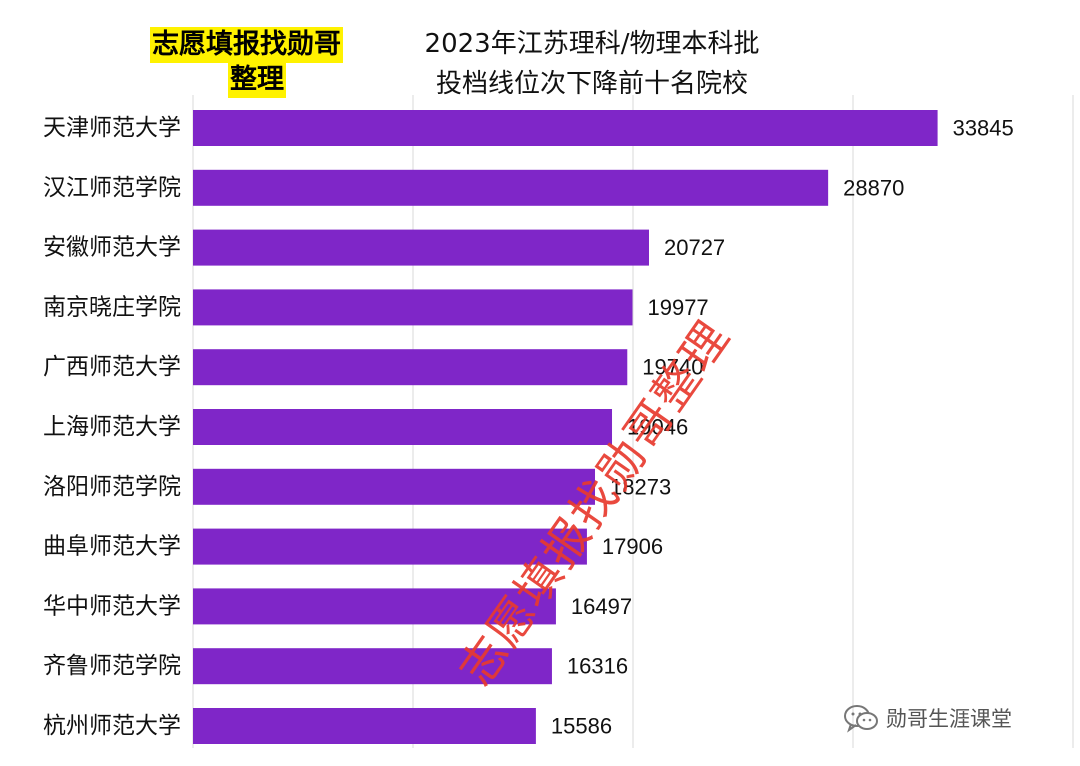  Describe the element at coordinates (112, 367) in the screenshot. I see `category-label: 广西师范大学` at that location.